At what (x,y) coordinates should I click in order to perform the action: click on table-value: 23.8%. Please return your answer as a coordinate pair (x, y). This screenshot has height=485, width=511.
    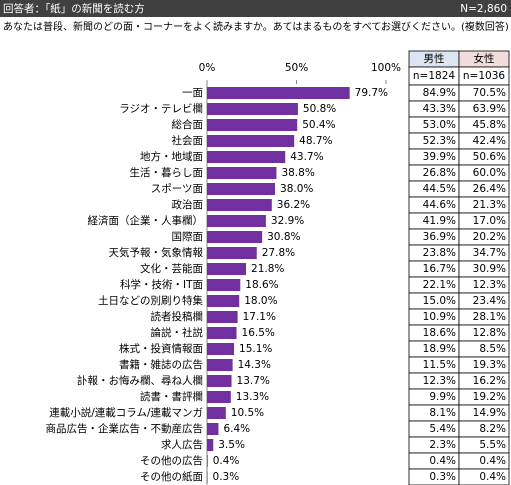
    Looking at the image, I should click on (439, 253).